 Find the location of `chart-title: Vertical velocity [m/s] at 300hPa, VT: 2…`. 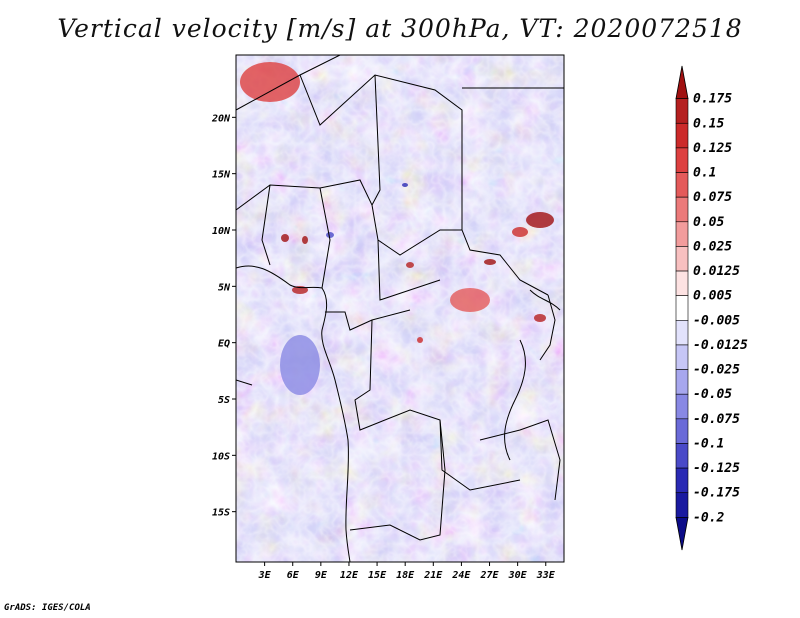

chart-title: Vertical velocity [m/s] at 300hPa, VT: 2… is located at coordinates (400, 28).